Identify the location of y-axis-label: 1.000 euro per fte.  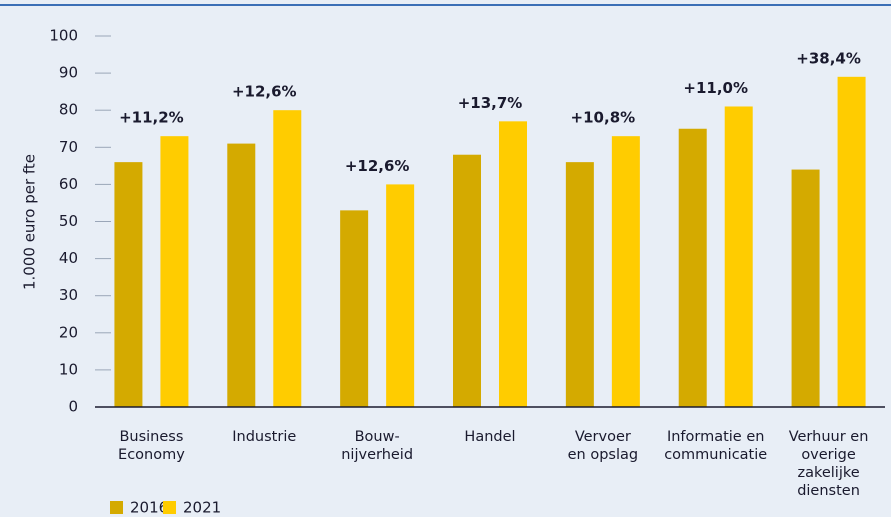
(30, 222).